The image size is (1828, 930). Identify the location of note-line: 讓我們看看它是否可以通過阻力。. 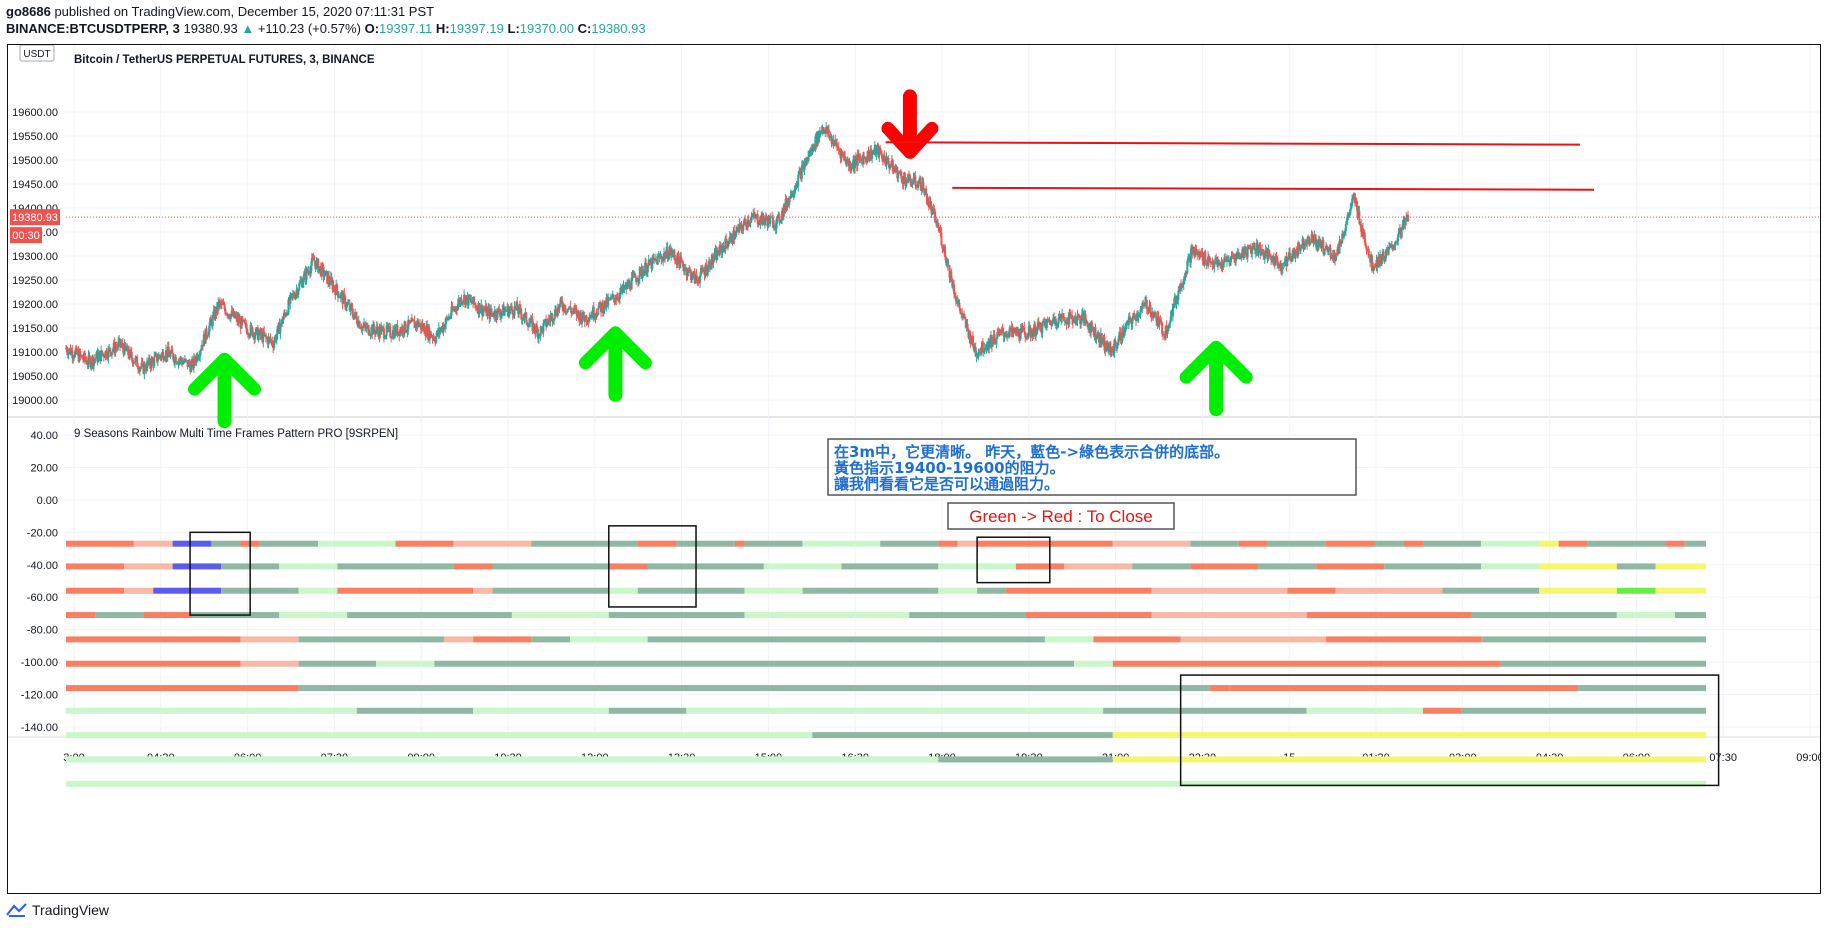
(946, 484).